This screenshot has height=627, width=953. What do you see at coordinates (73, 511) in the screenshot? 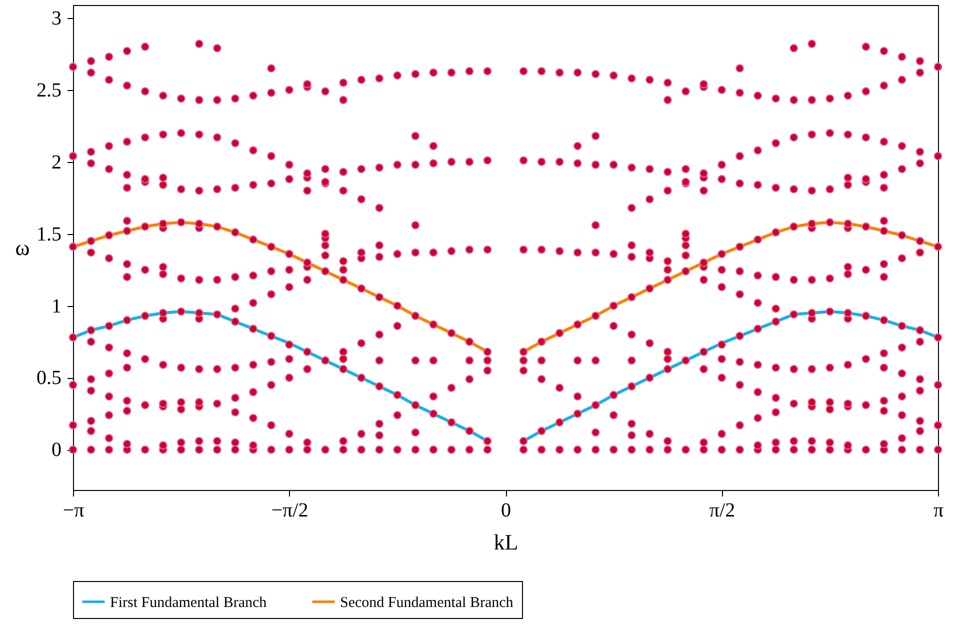
I see `x-tick-label: −π` at bounding box center [73, 511].